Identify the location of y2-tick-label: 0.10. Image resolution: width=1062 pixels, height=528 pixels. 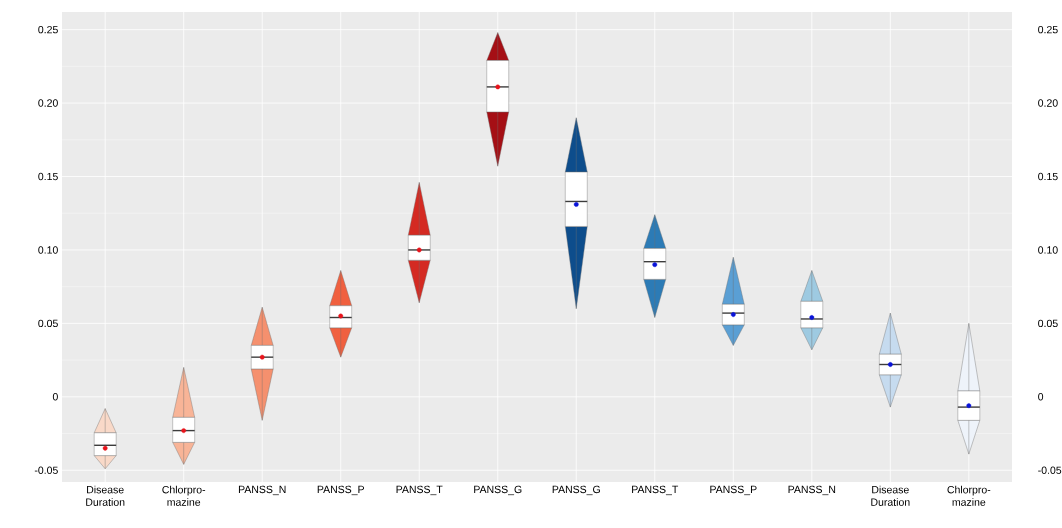
(1048, 250).